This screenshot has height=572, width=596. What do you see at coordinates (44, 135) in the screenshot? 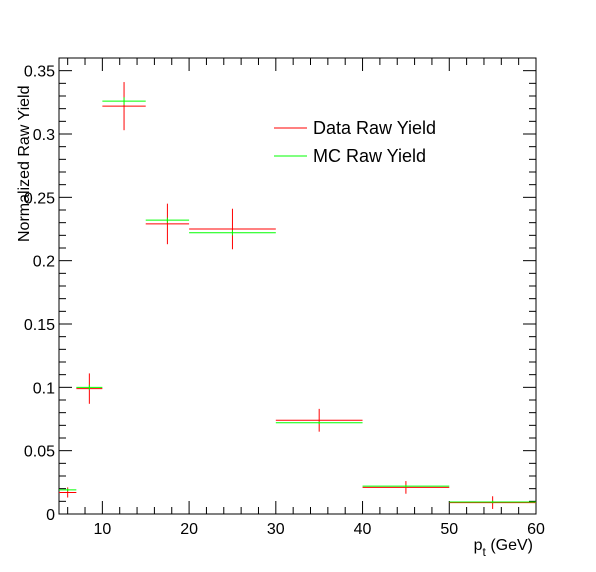
I see `y-tick-label: 0.3` at bounding box center [44, 135].